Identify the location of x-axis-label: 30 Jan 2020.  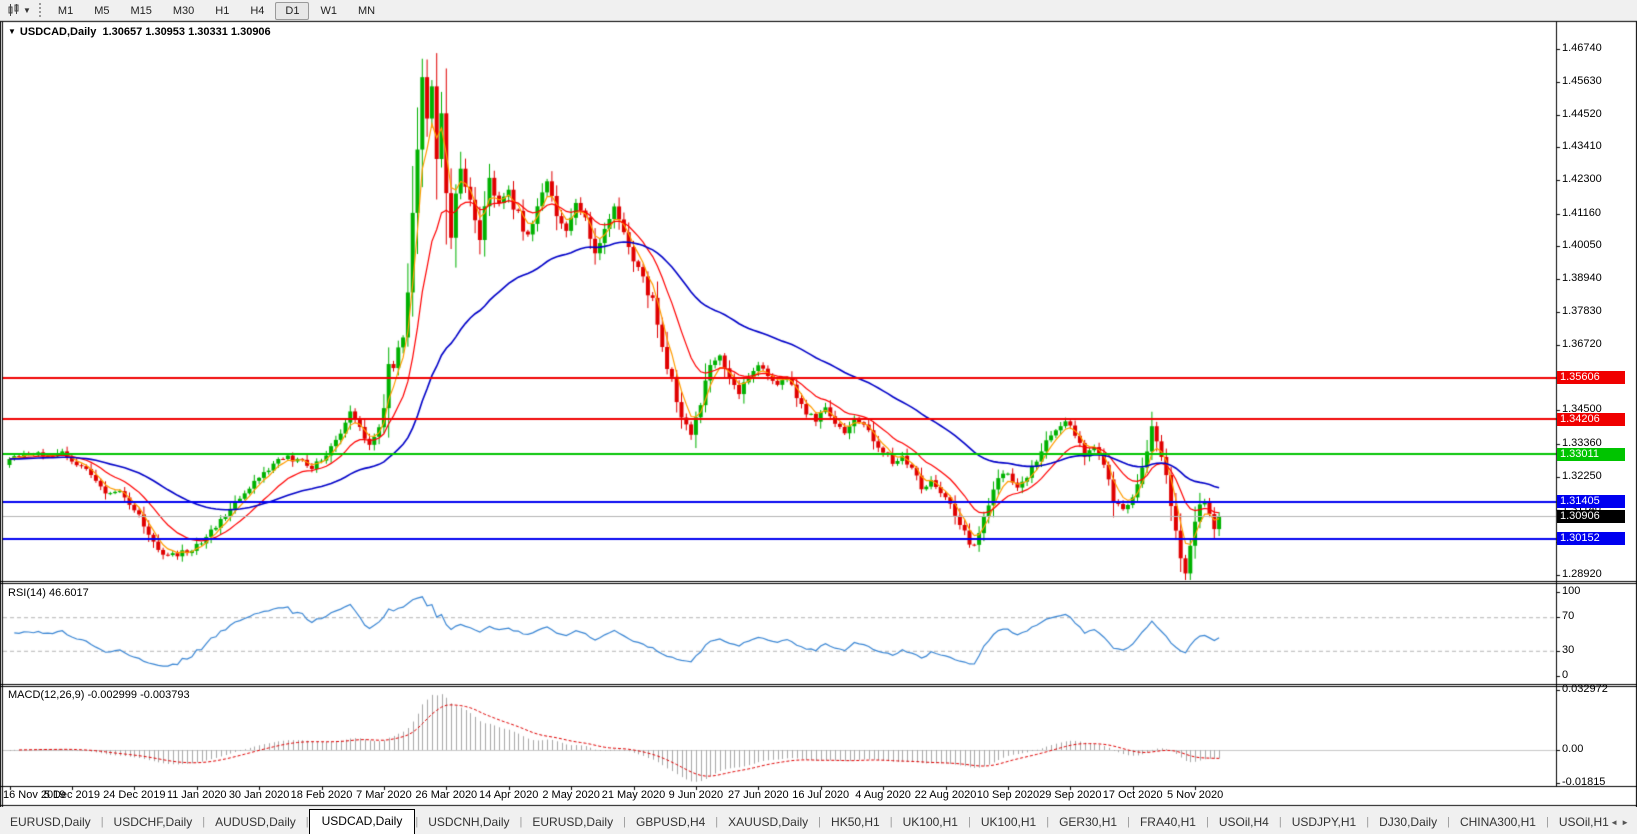
(259, 795).